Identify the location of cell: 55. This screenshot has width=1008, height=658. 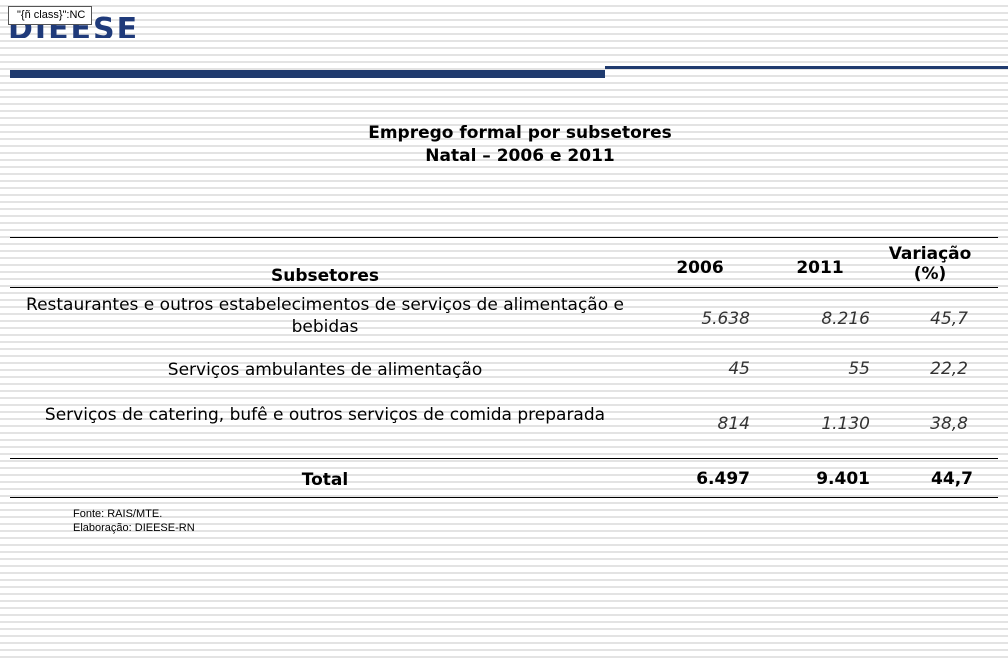
(859, 369).